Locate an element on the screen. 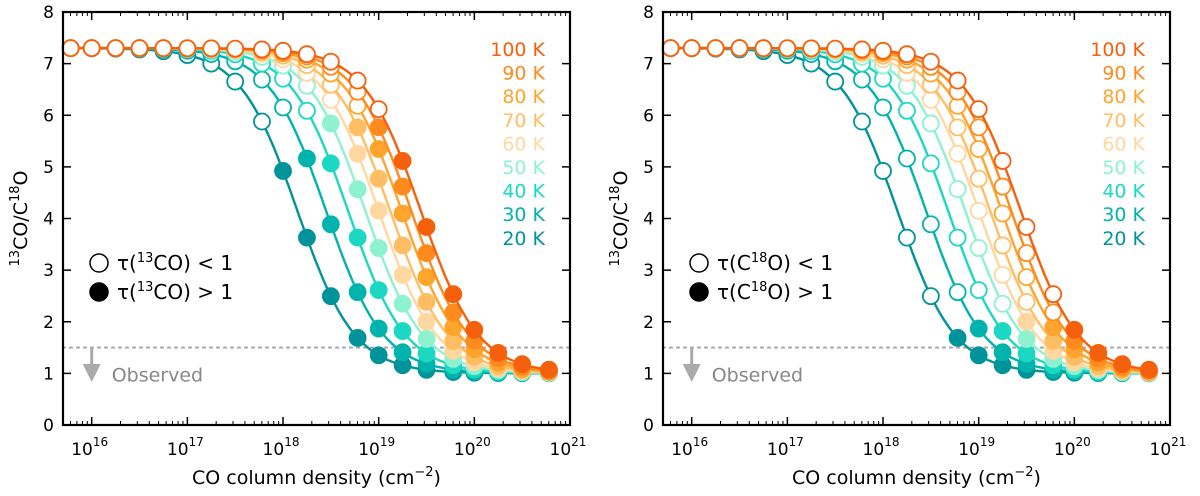 The height and width of the screenshot is (496, 1200). x-tick-label: 1019 is located at coordinates (976, 447).